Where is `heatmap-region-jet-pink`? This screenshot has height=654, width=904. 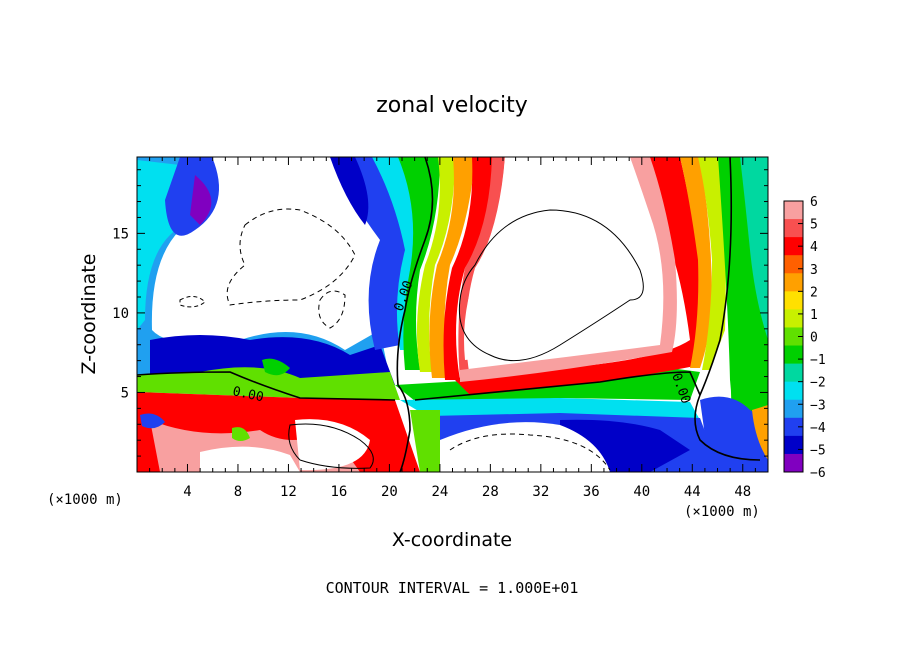
heatmap-region-jet-pink is located at coordinates (481, 267).